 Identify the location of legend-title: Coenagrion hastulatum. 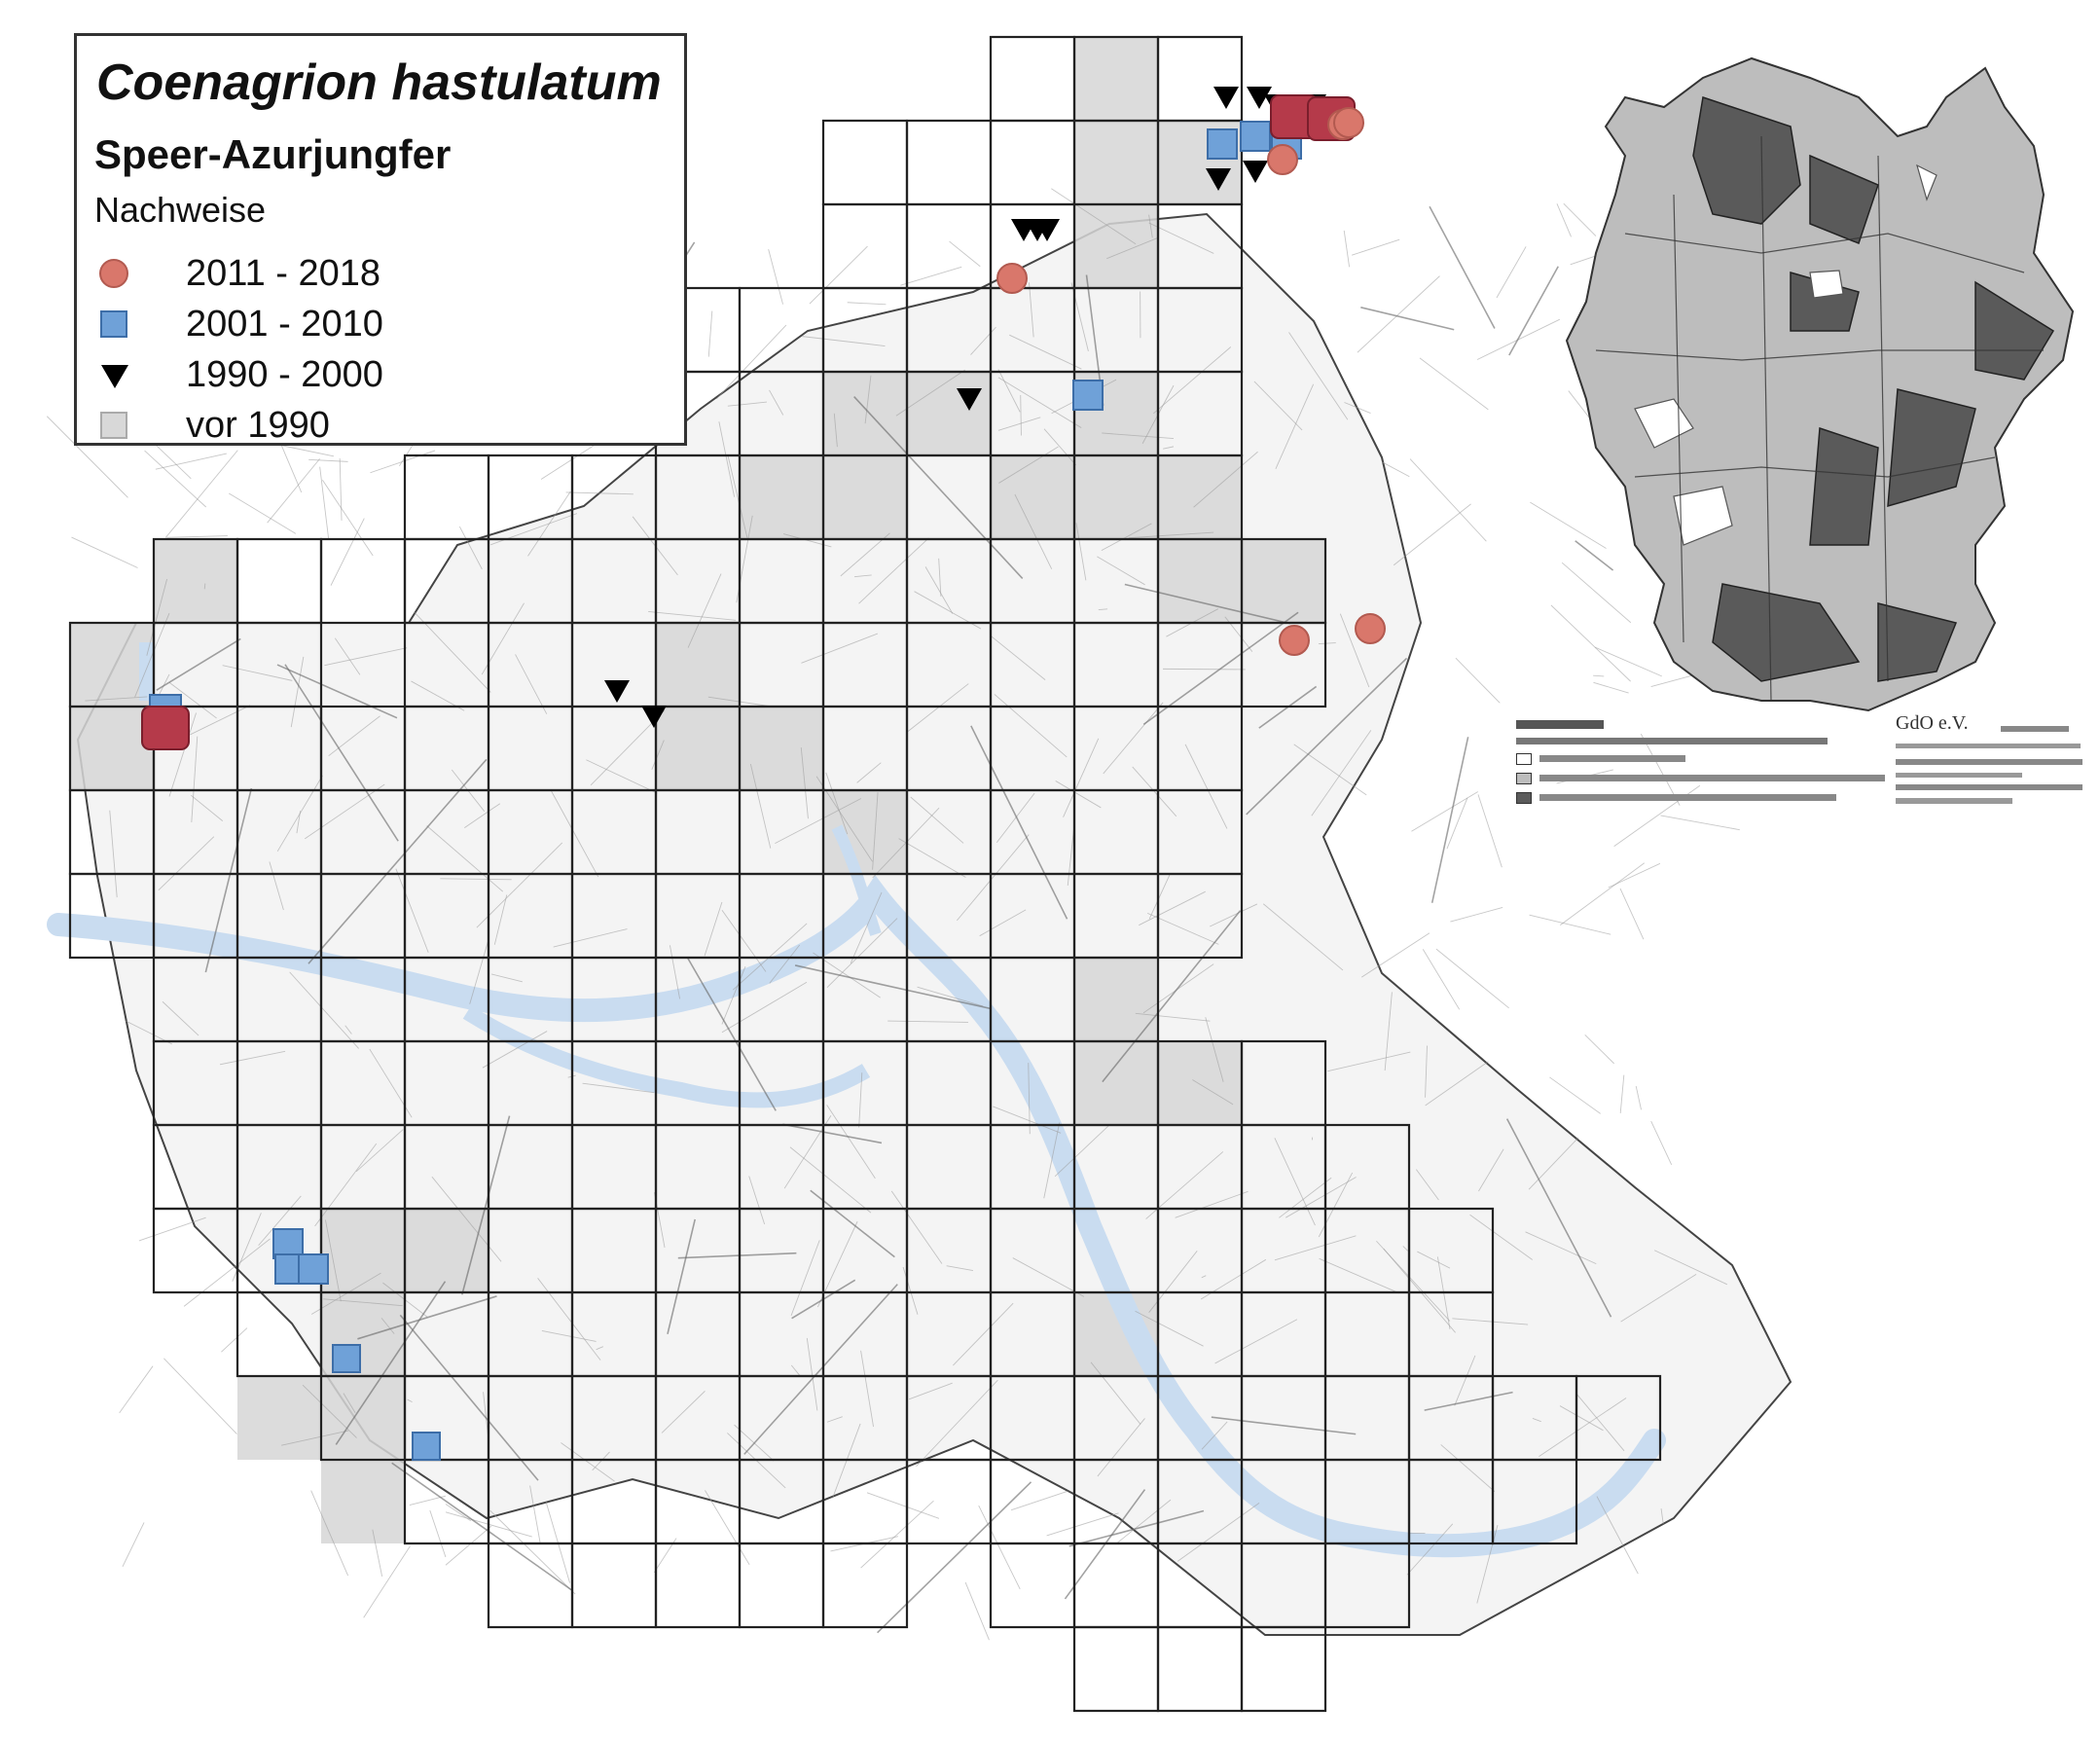
(379, 82).